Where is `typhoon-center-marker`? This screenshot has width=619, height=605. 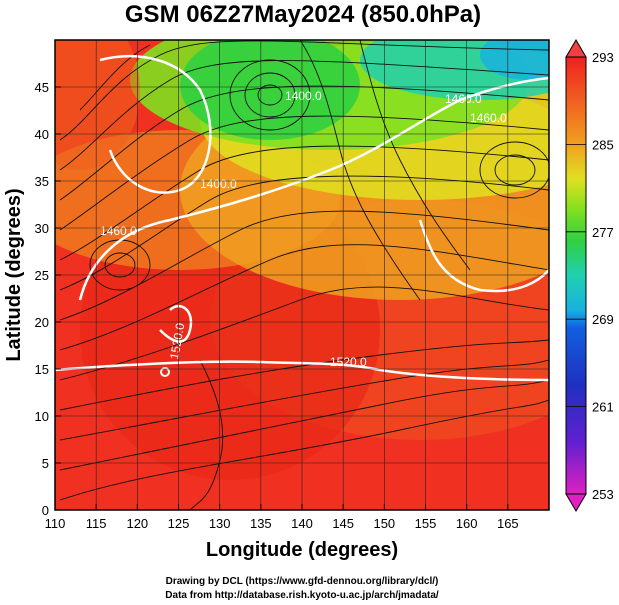 typhoon-center-marker is located at coordinates (165, 372).